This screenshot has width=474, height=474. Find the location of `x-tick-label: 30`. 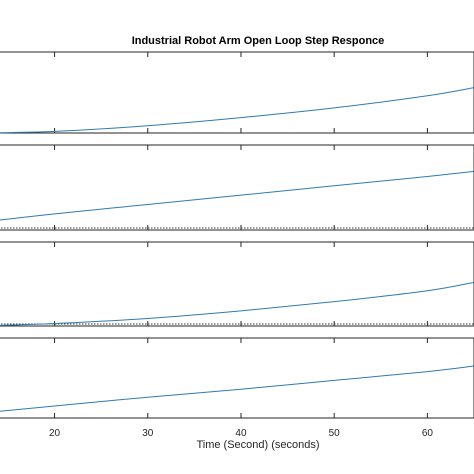

x-tick-label: 30 is located at coordinates (148, 433).